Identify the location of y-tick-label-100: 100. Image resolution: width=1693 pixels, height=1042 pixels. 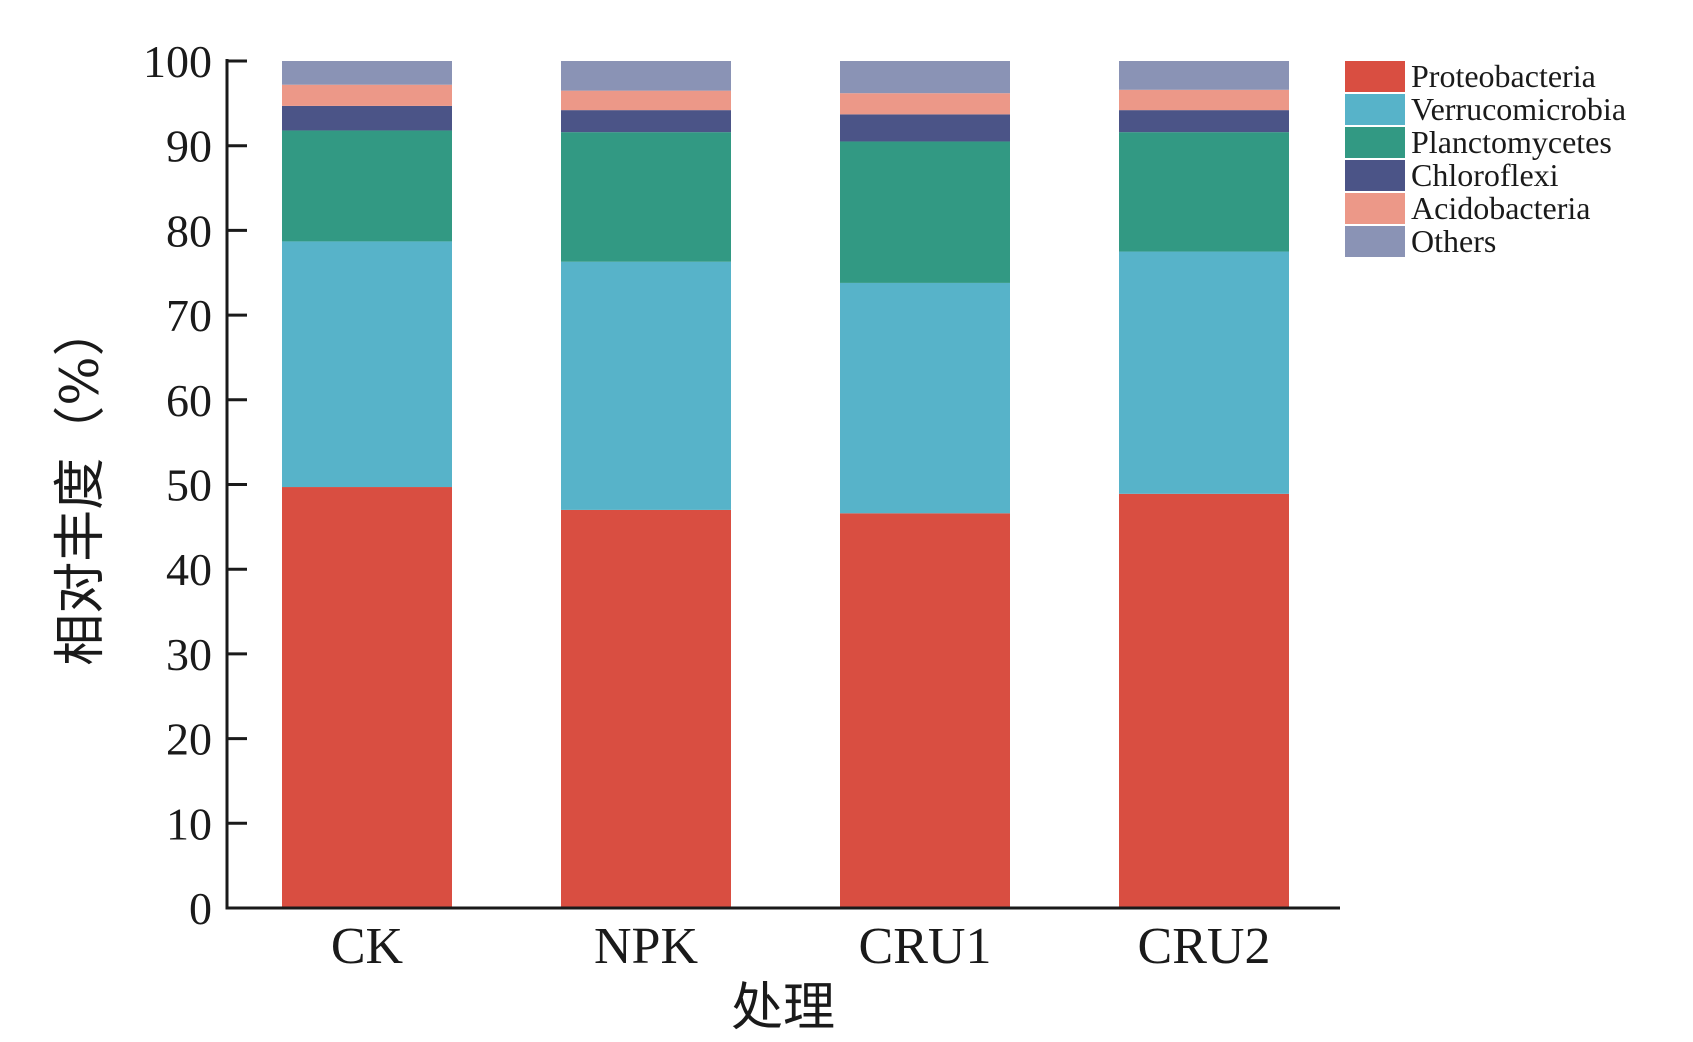
(177, 61).